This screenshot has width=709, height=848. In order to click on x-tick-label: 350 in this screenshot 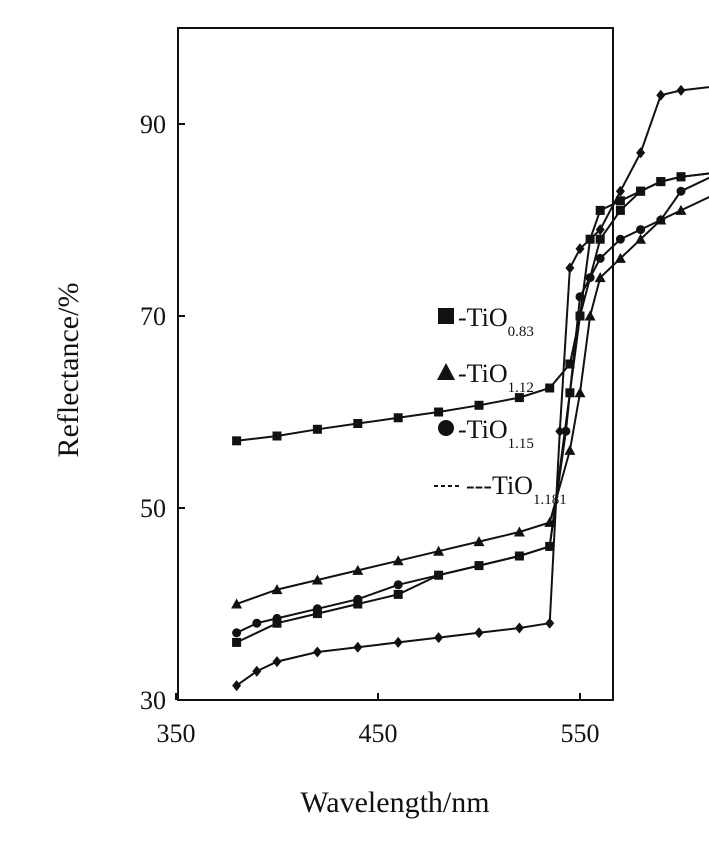, I will do `click(176, 733)`.